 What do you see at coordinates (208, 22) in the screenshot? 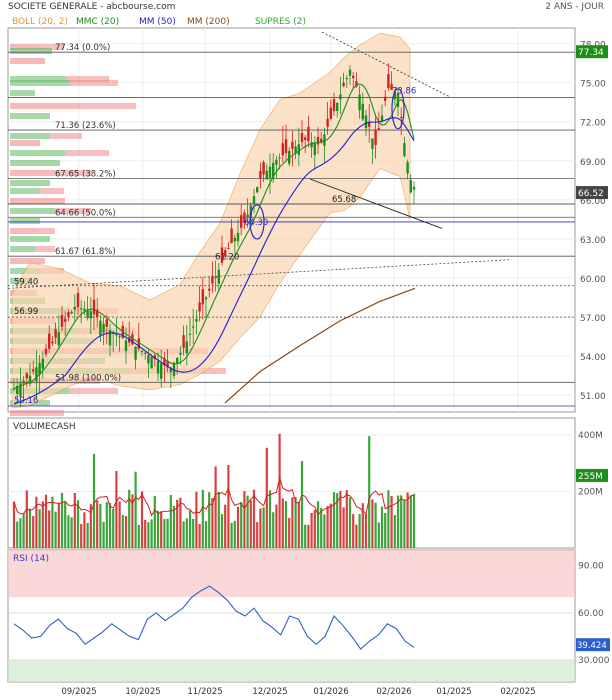
I see `legend-item: MM (200)` at bounding box center [208, 22].